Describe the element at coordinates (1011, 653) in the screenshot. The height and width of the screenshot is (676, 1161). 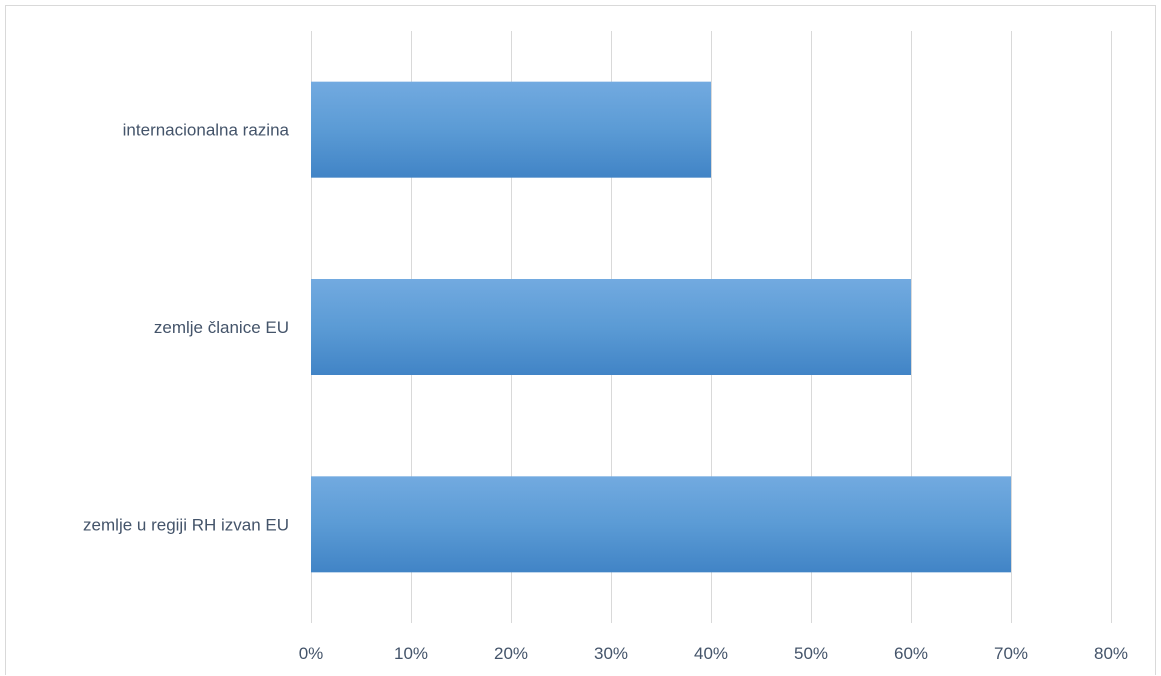
I see `x-tick-label: 70%` at that location.